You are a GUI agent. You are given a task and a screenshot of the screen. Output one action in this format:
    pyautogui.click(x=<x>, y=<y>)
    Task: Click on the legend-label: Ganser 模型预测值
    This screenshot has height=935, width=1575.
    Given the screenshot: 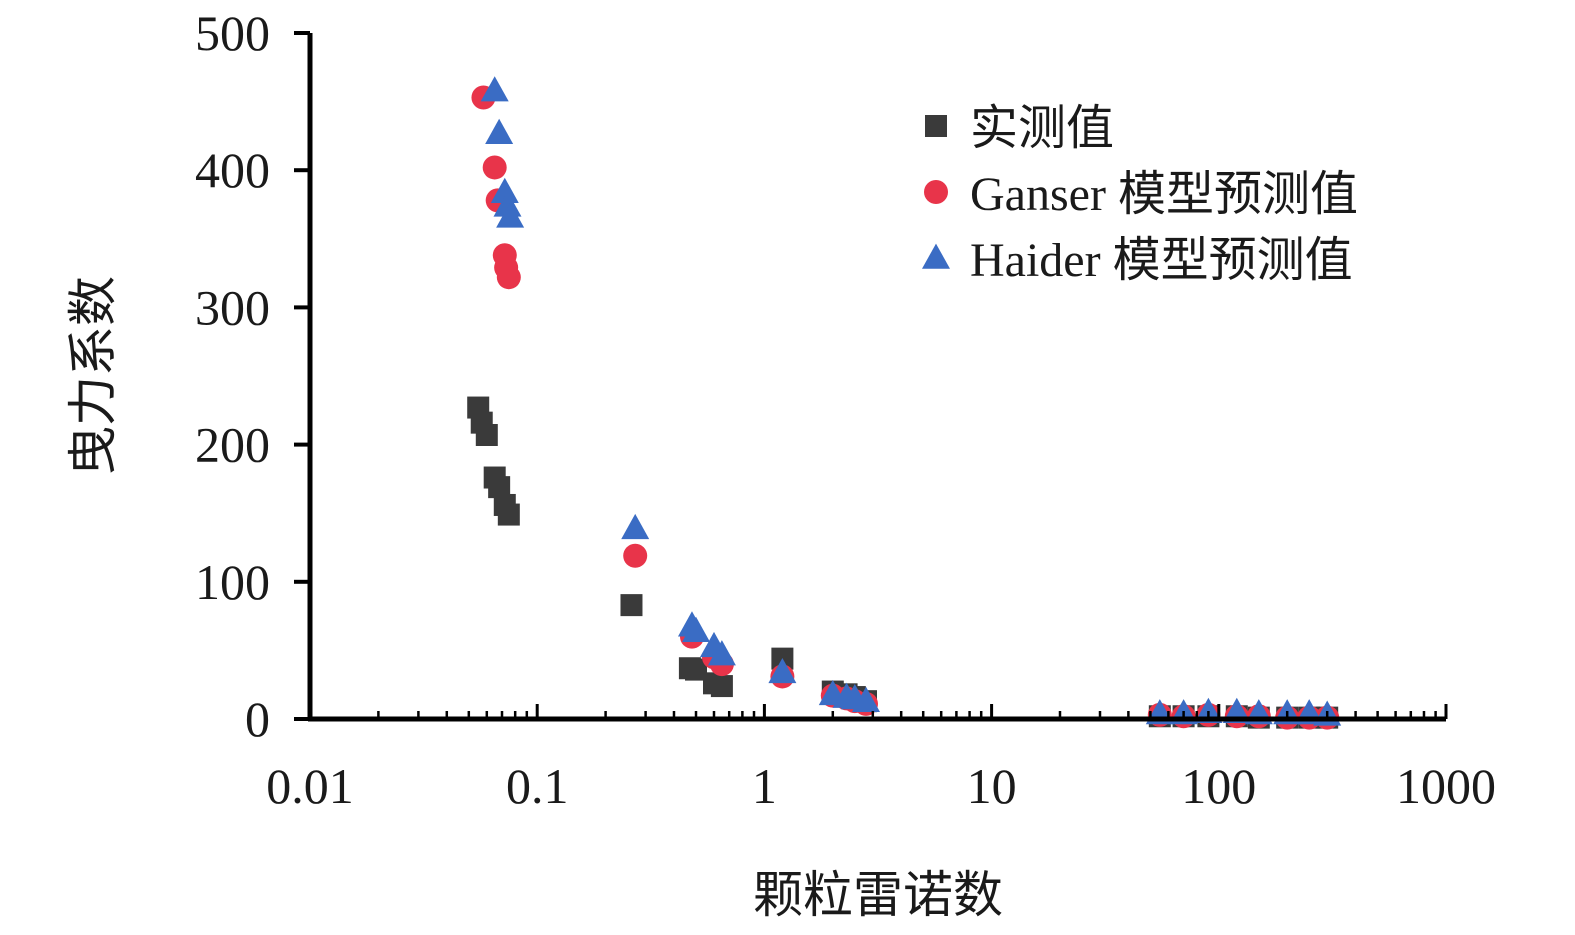 What is the action you would take?
    pyautogui.click(x=1164, y=194)
    